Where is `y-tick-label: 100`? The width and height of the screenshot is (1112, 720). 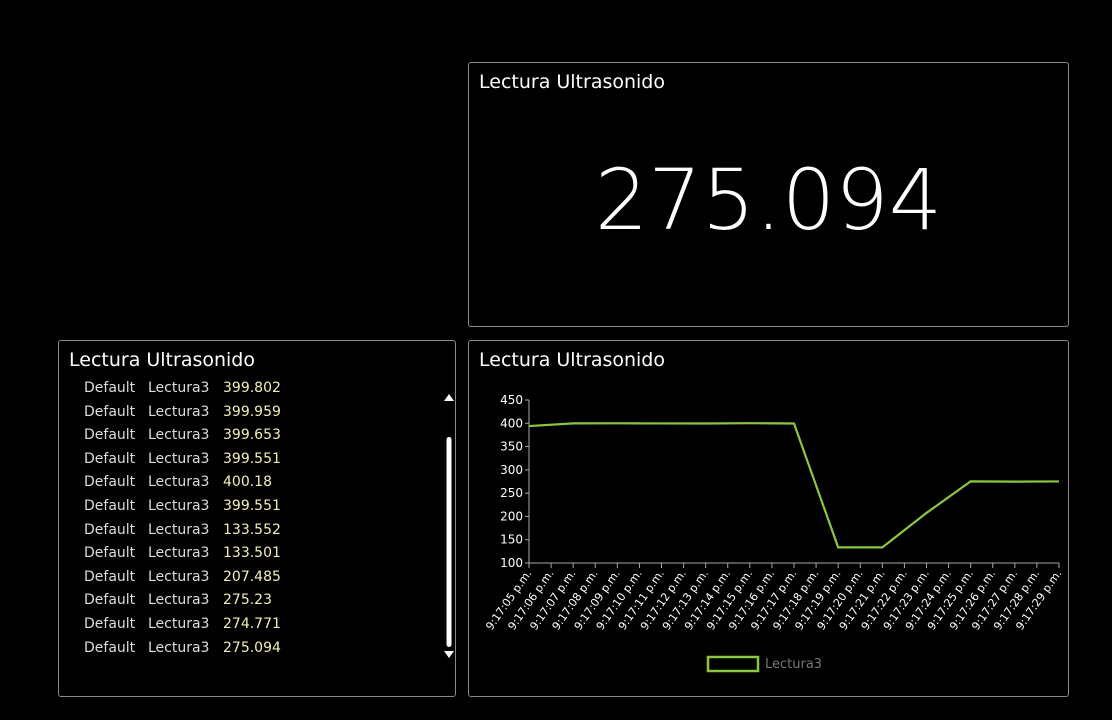
y-tick-label: 100 is located at coordinates (511, 563).